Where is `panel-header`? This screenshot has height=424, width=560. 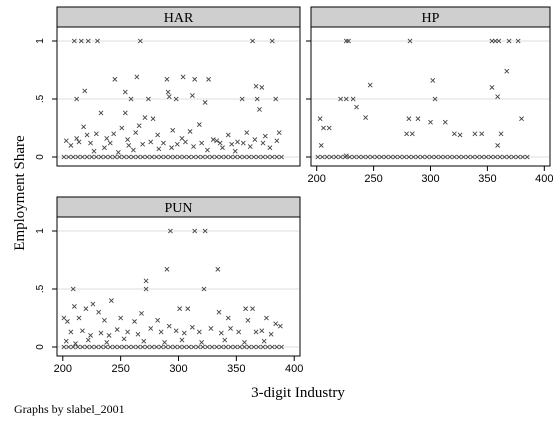
panel-header is located at coordinates (178, 207).